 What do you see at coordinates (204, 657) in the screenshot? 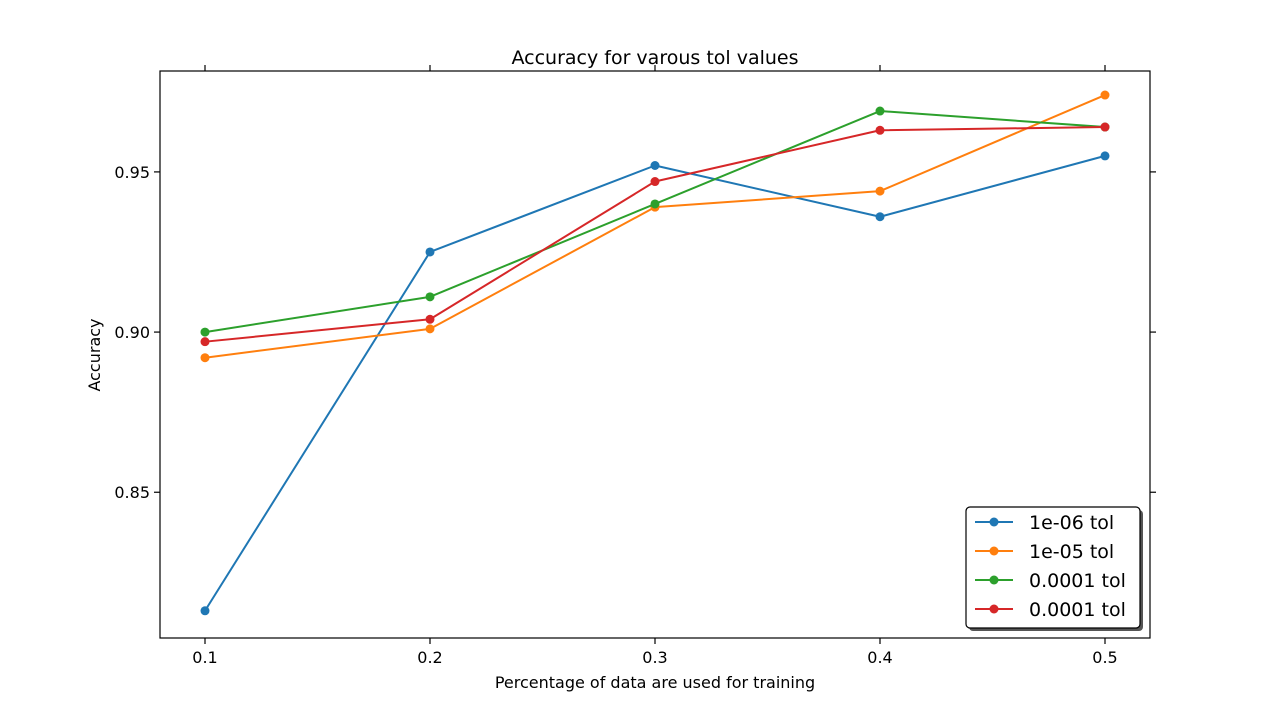
I see `x-tick-label: 0.1` at bounding box center [204, 657].